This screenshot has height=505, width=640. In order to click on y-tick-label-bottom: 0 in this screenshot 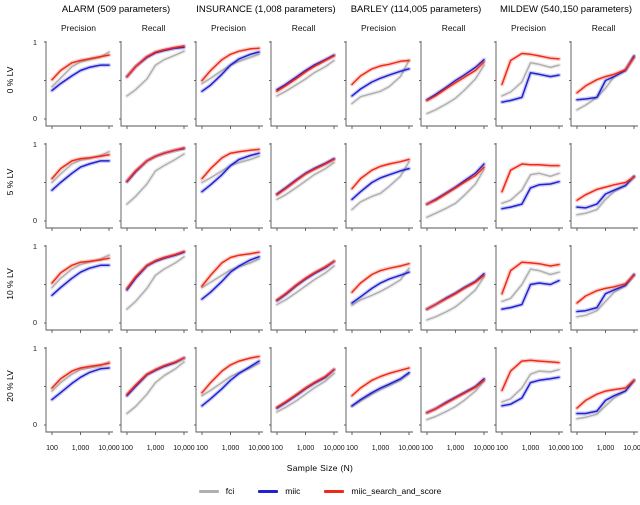, I will do `click(34, 220)`.